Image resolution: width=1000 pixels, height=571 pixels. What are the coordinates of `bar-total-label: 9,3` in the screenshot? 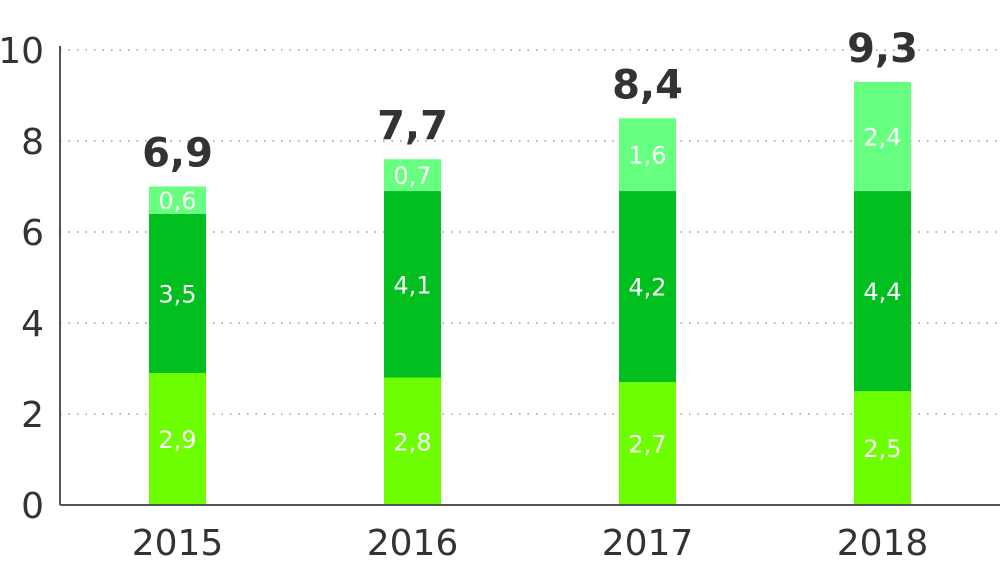 It's located at (882, 49).